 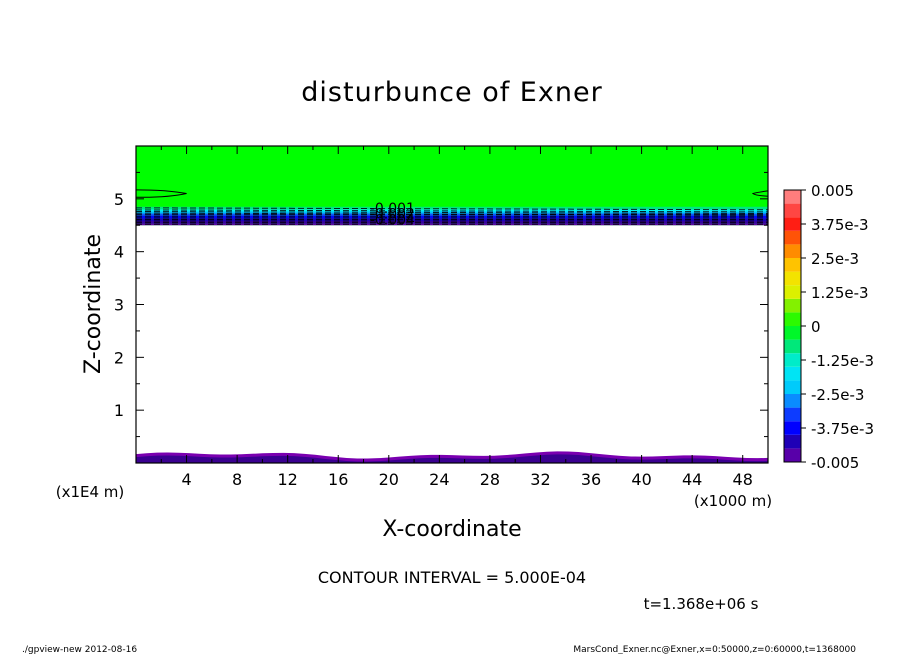 What do you see at coordinates (439, 479) in the screenshot?
I see `x-tick-label: 24` at bounding box center [439, 479].